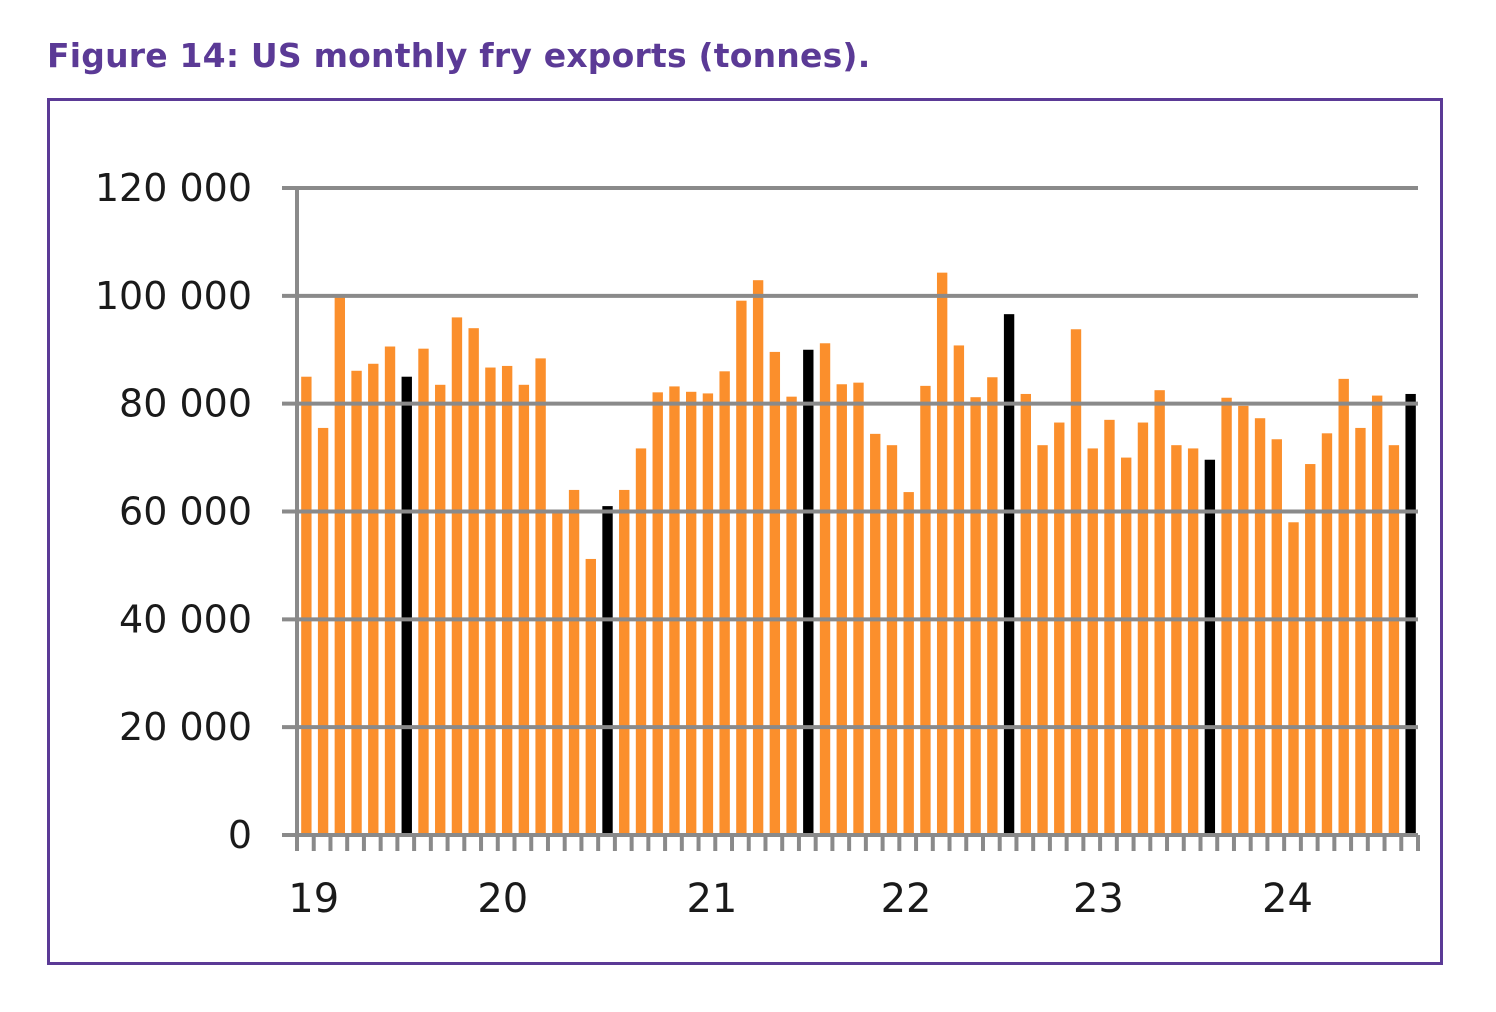 The image size is (1496, 1012). I want to click on y-tick-label: 80 000, so click(185, 404).